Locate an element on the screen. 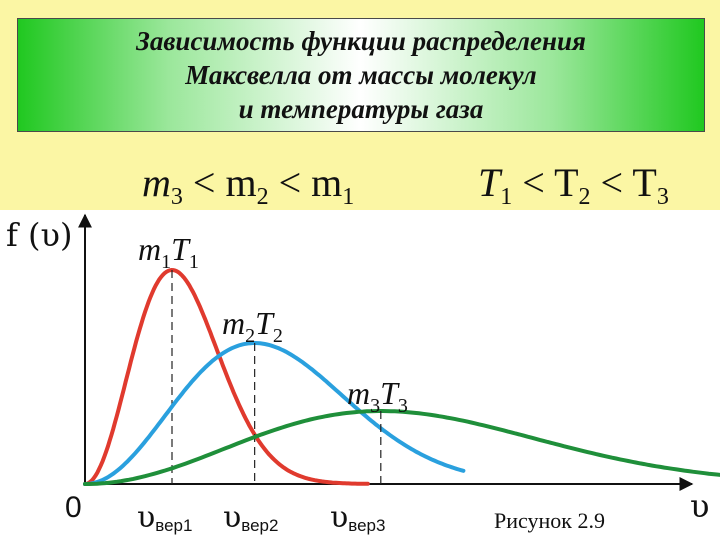 Image resolution: width=720 pixels, height=540 pixels. title-line-1: Зависимость функции распределения is located at coordinates (361, 41).